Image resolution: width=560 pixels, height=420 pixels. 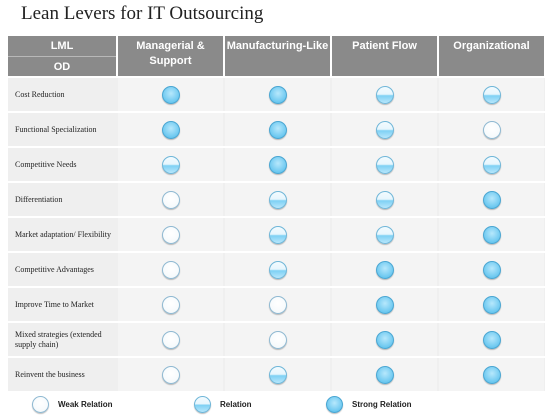 I want to click on table-row: Differentiation, so click(x=276, y=199).